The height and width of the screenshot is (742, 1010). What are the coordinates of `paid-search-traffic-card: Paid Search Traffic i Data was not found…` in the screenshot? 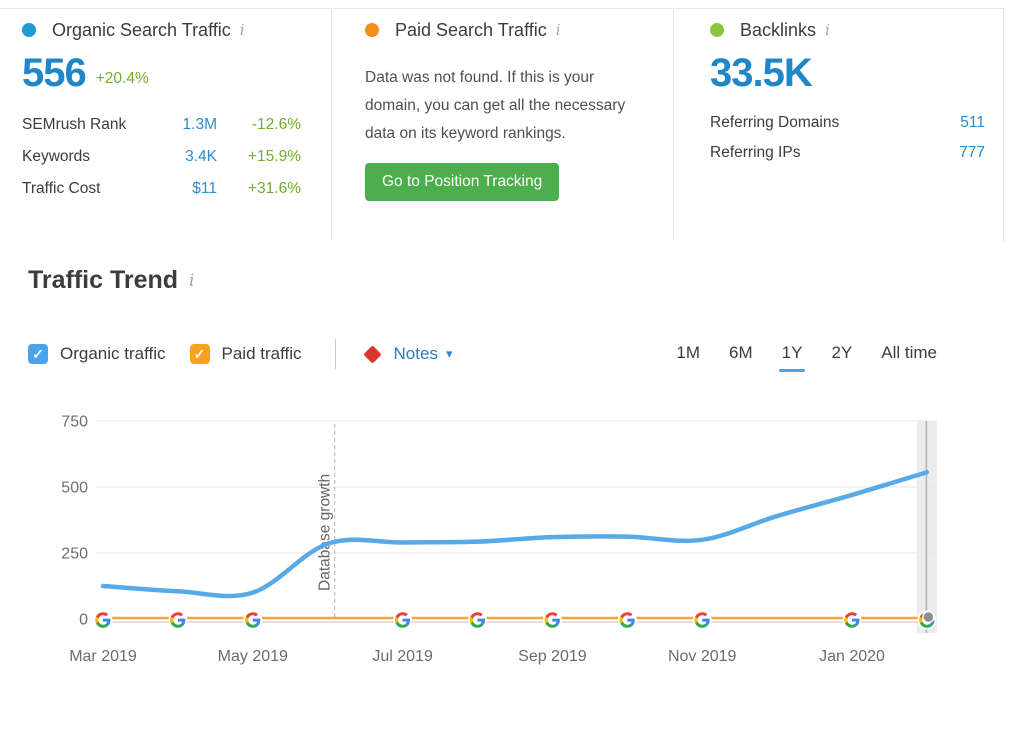 It's located at (507, 109).